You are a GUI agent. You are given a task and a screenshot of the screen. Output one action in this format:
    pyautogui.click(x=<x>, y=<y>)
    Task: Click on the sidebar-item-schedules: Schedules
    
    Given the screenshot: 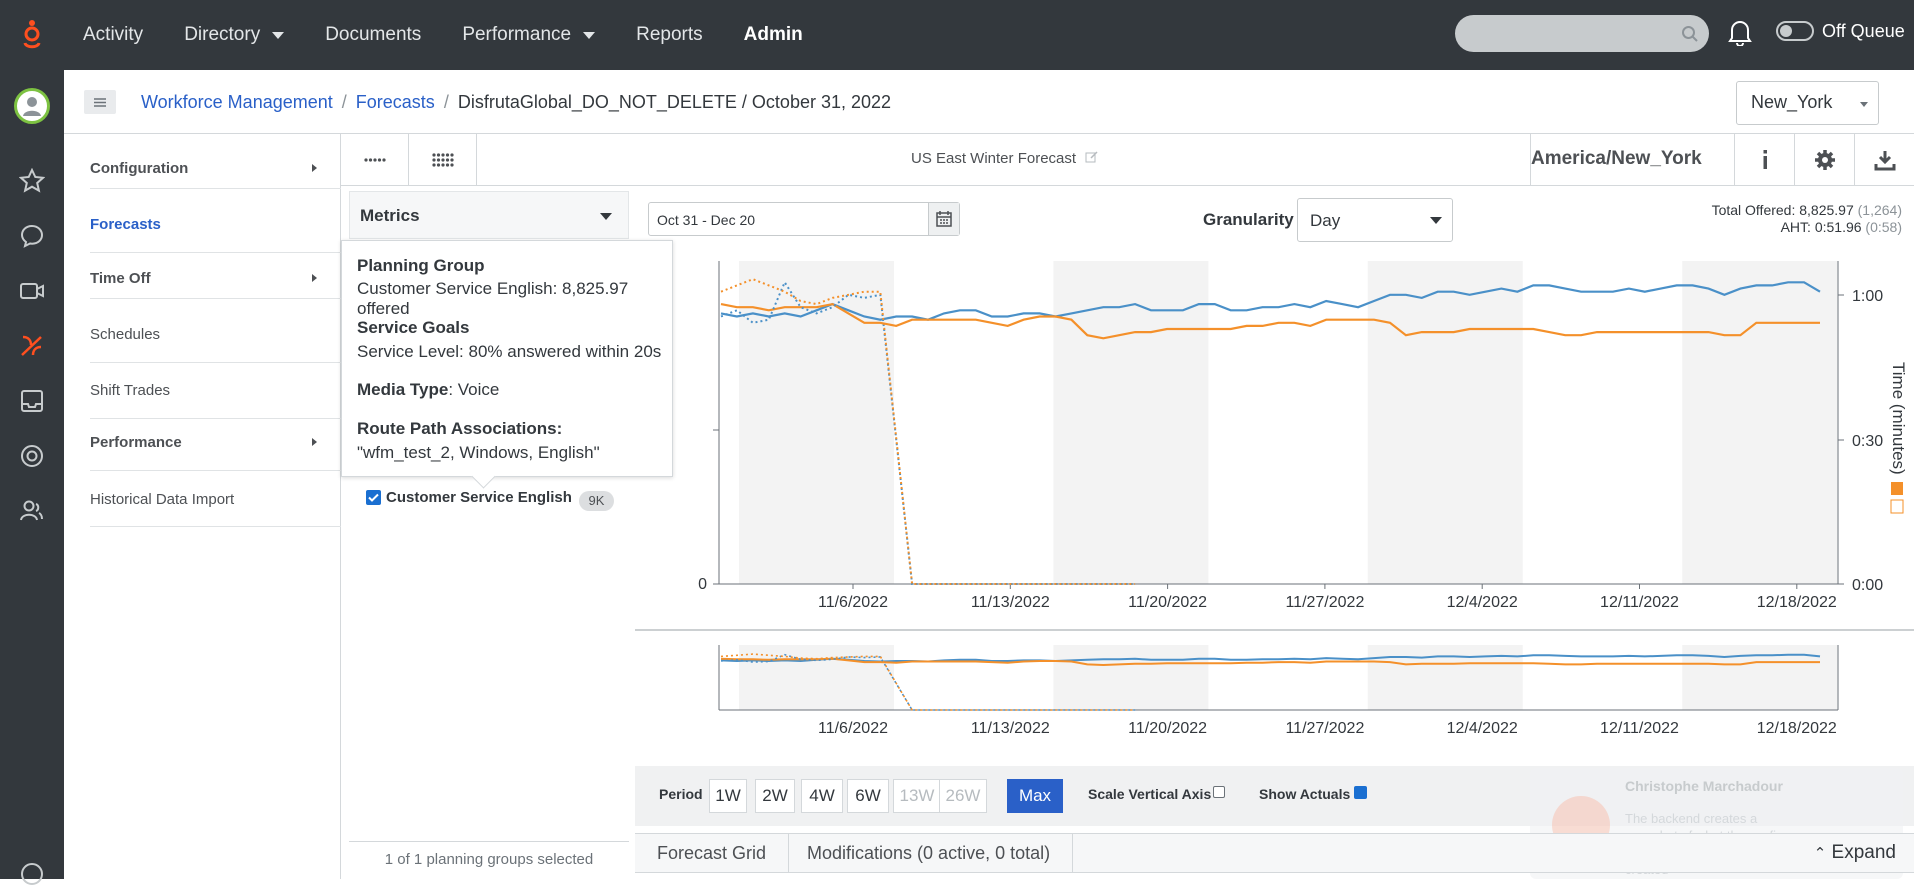 What is the action you would take?
    pyautogui.click(x=125, y=334)
    